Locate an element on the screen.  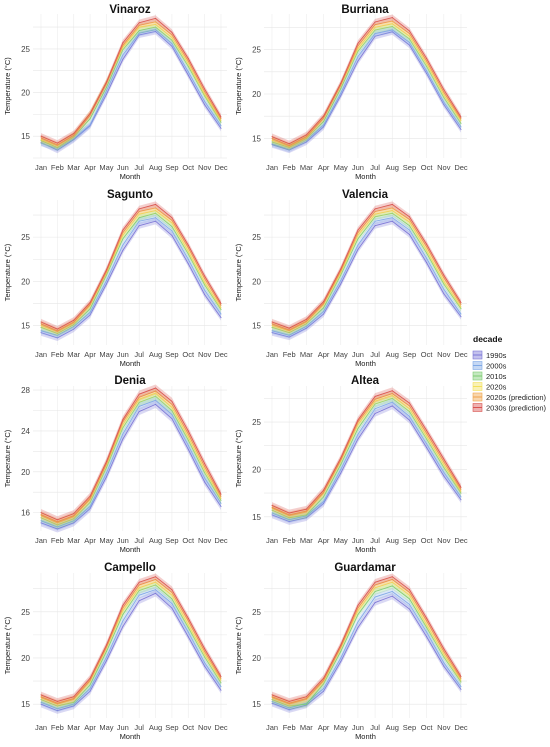
series-2020s is located at coordinates (366, 456).